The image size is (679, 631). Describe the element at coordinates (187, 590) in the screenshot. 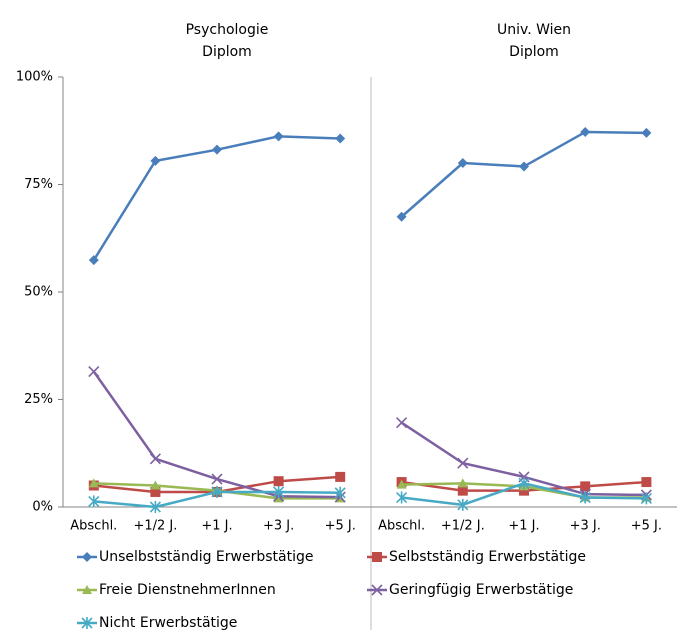

I see `legend-label: Freie DienstnehmerInnen` at that location.